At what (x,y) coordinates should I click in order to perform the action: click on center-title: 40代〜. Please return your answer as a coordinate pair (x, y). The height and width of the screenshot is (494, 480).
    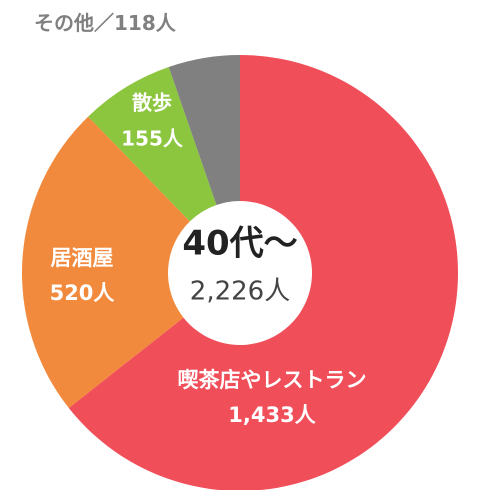
    Looking at the image, I should click on (239, 244).